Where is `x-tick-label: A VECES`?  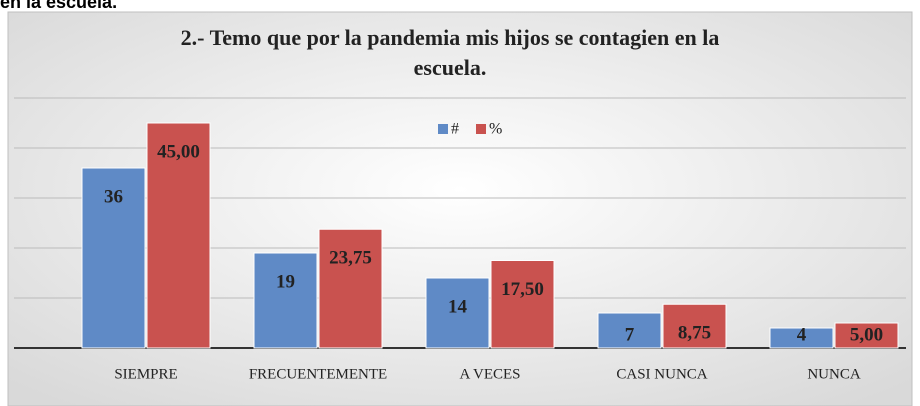 x-tick-label: A VECES is located at coordinates (490, 374).